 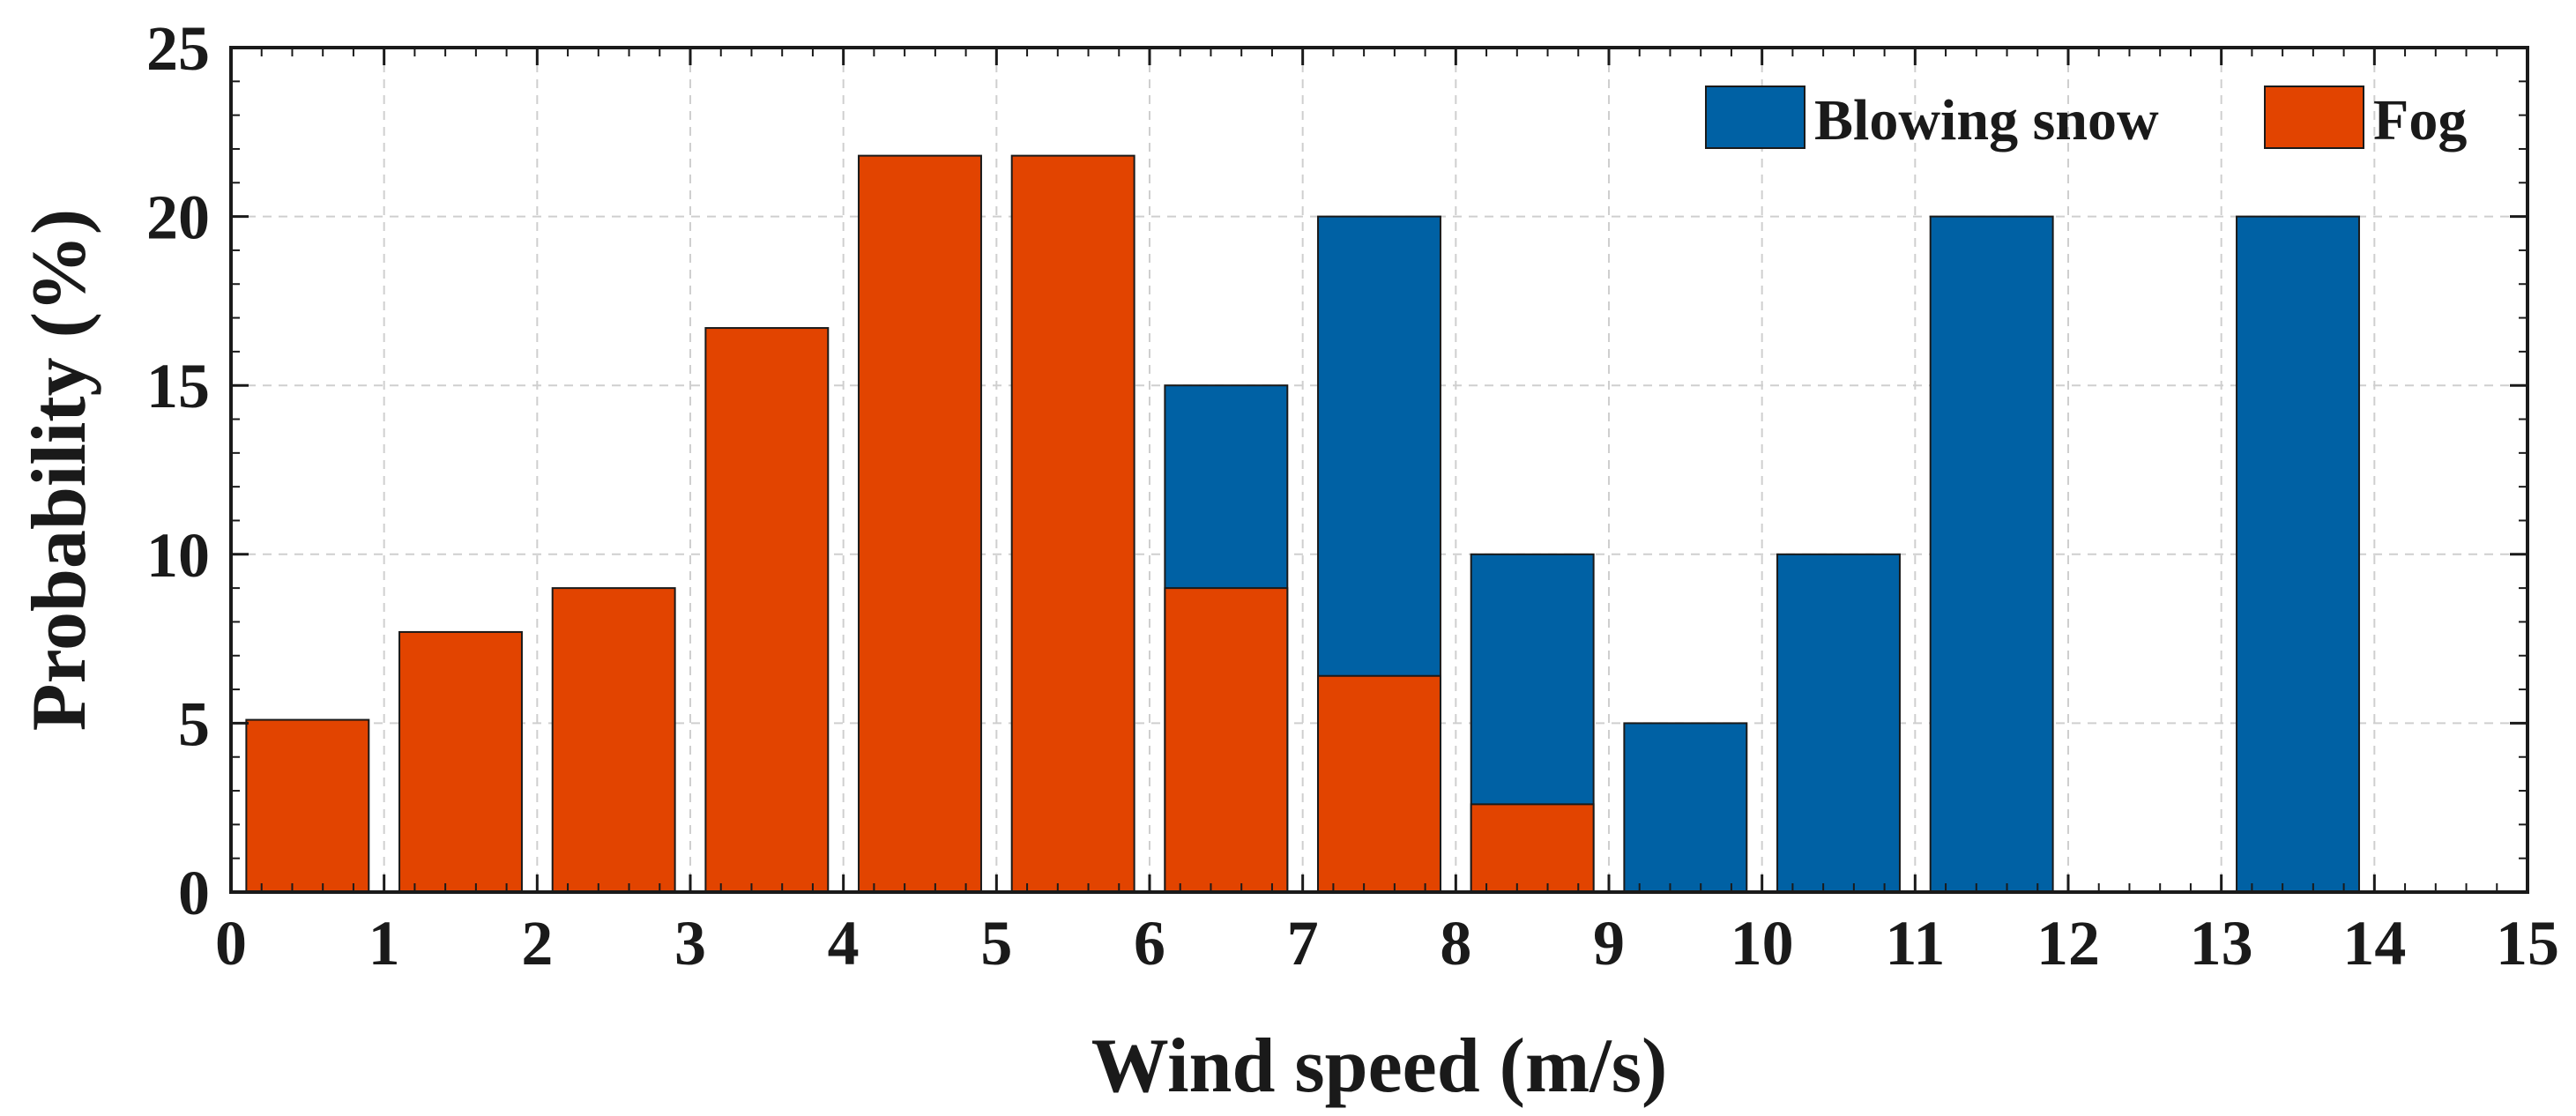 What do you see at coordinates (178, 49) in the screenshot?
I see `y-tick-label-25: 25` at bounding box center [178, 49].